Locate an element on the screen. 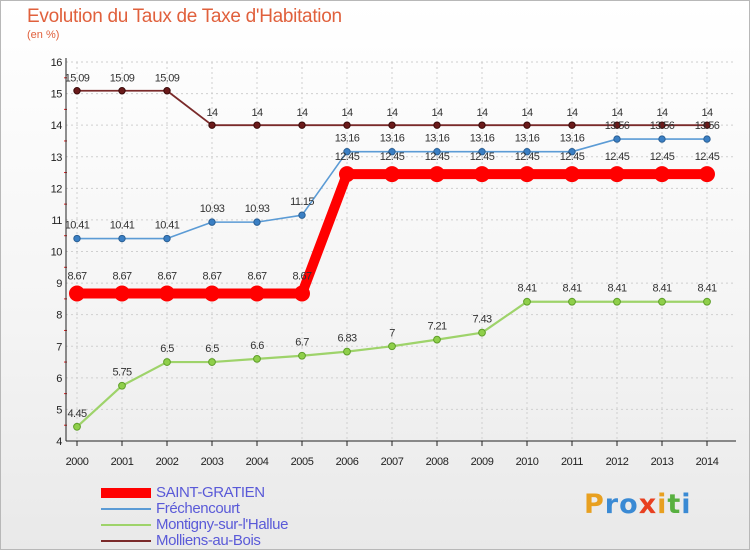 The width and height of the screenshot is (750, 550). y-tick-label: 15 is located at coordinates (57, 95).